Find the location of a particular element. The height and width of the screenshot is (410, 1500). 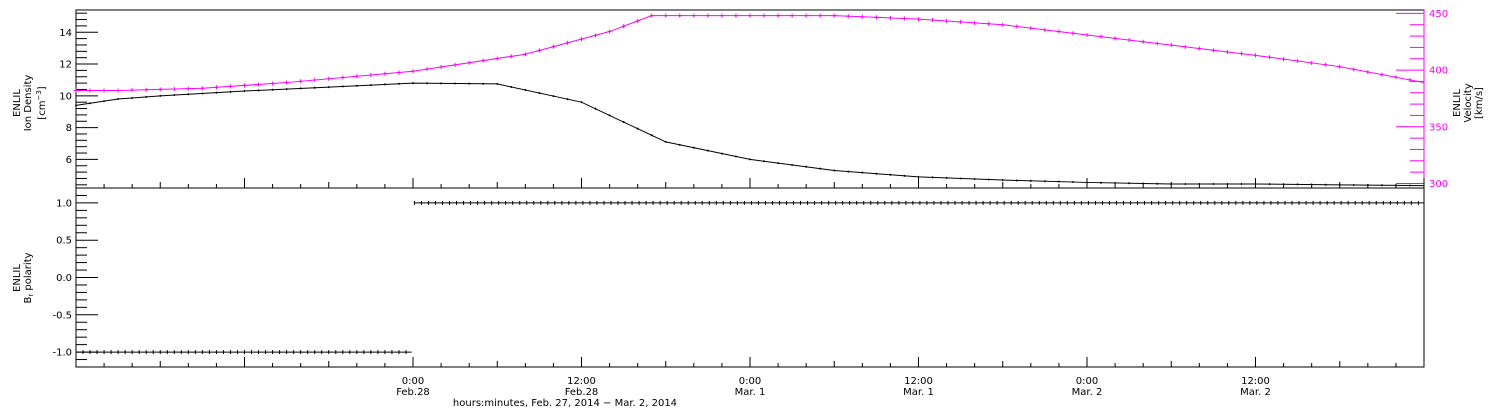

velocity-axis-tick-label: 350 is located at coordinates (1438, 127).